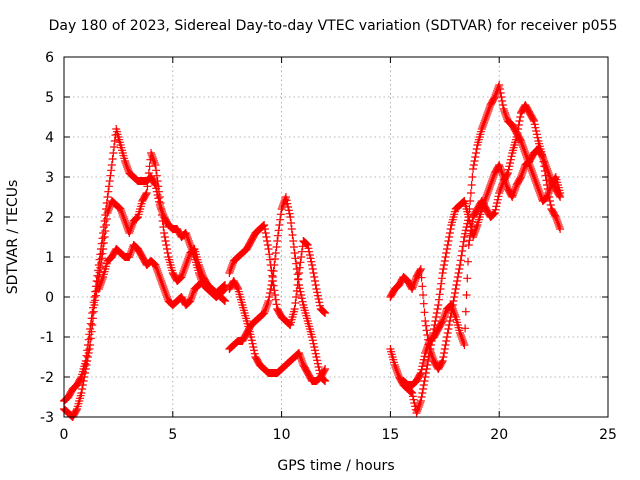 This screenshot has height=480, width=640. I want to click on y-axis-title: SDTVAR / TECUs, so click(13, 237).